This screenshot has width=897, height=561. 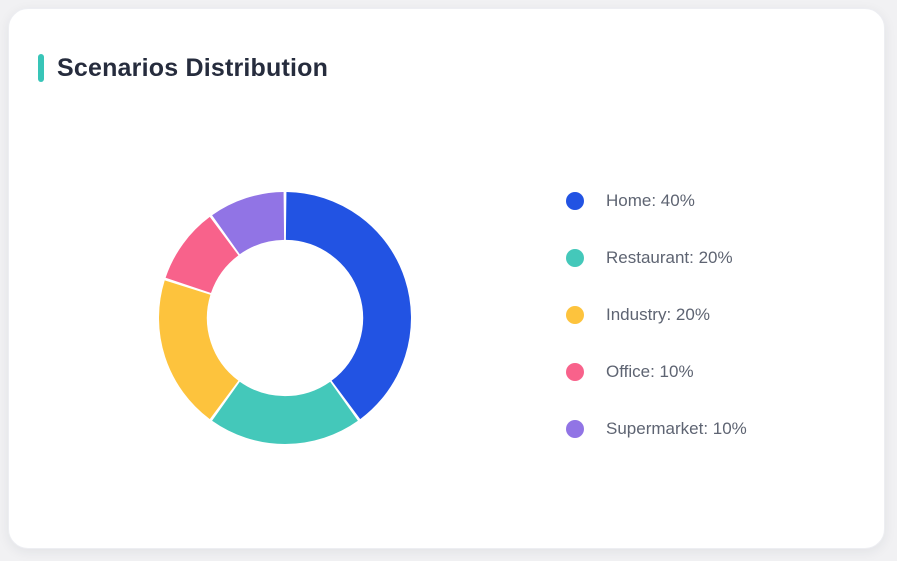 I want to click on donut-slice-supermarket, so click(x=248, y=223).